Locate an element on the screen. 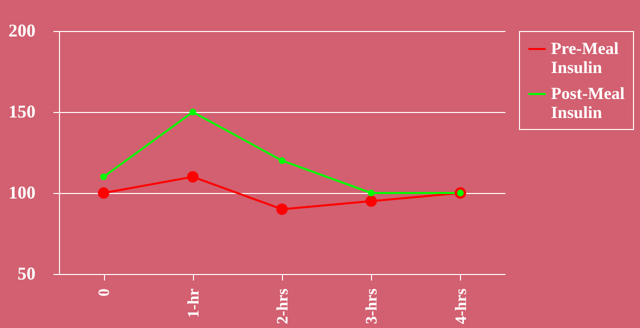  y-tick-label: 150 is located at coordinates (22, 112).